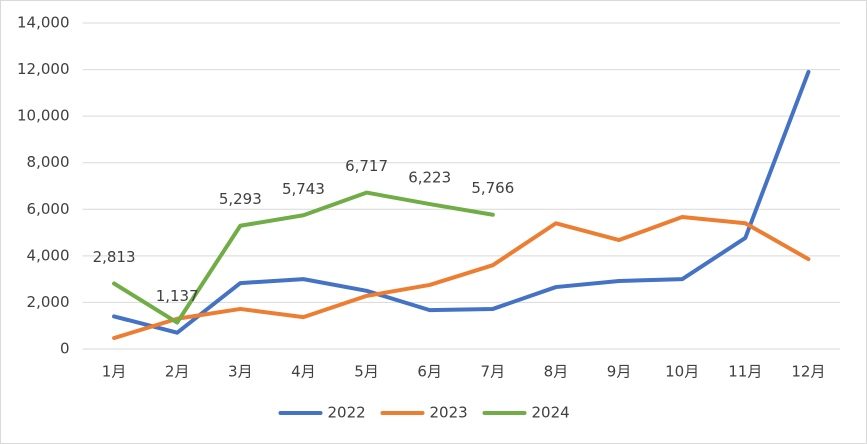 This screenshot has width=867, height=444. Describe the element at coordinates (43, 69) in the screenshot. I see `y-tick-label: 12,000` at that location.